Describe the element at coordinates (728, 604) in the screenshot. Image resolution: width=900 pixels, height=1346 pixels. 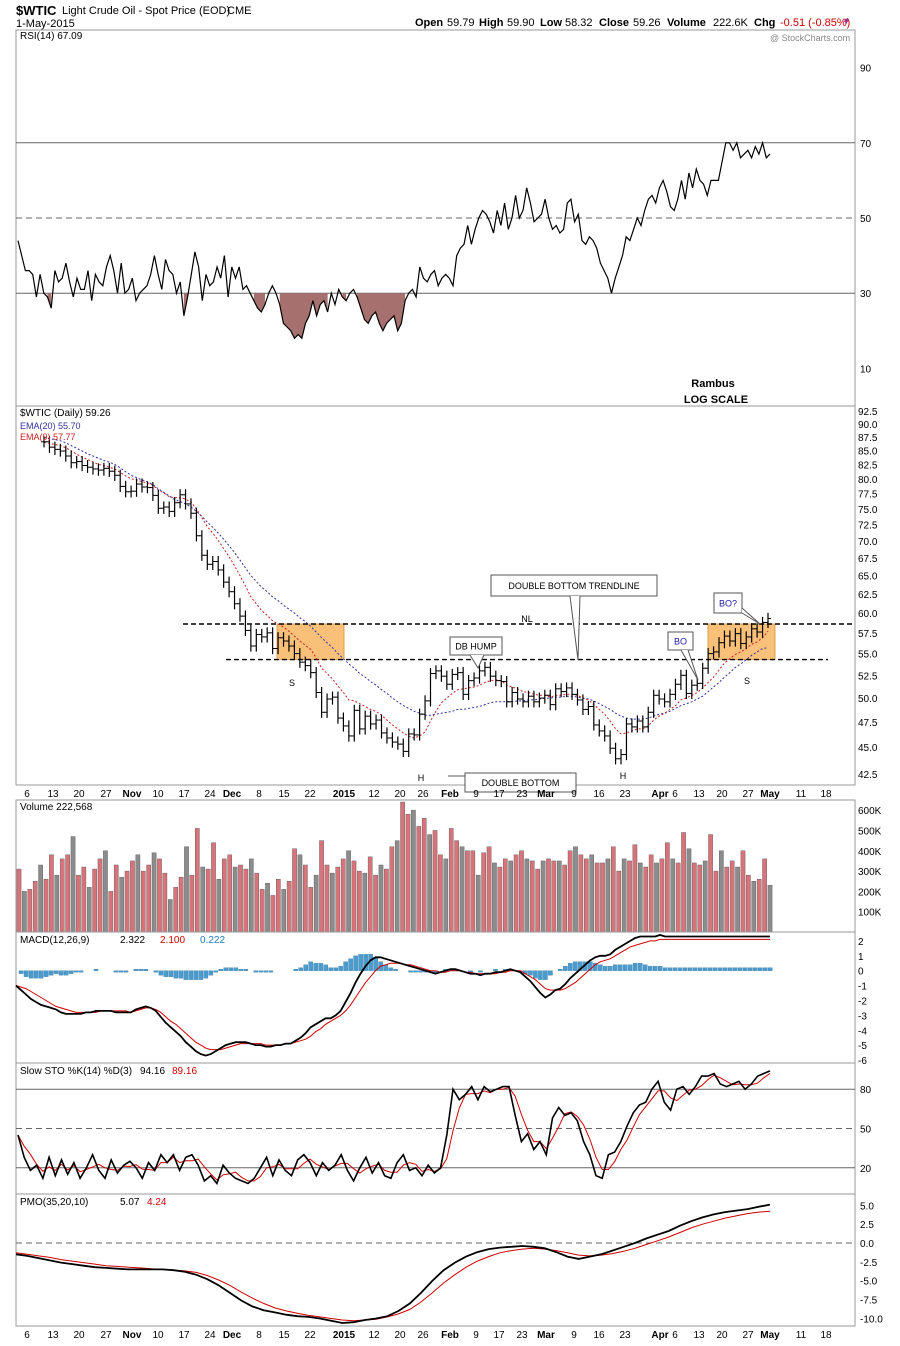
I see `bo-question-callout: BO?` at that location.